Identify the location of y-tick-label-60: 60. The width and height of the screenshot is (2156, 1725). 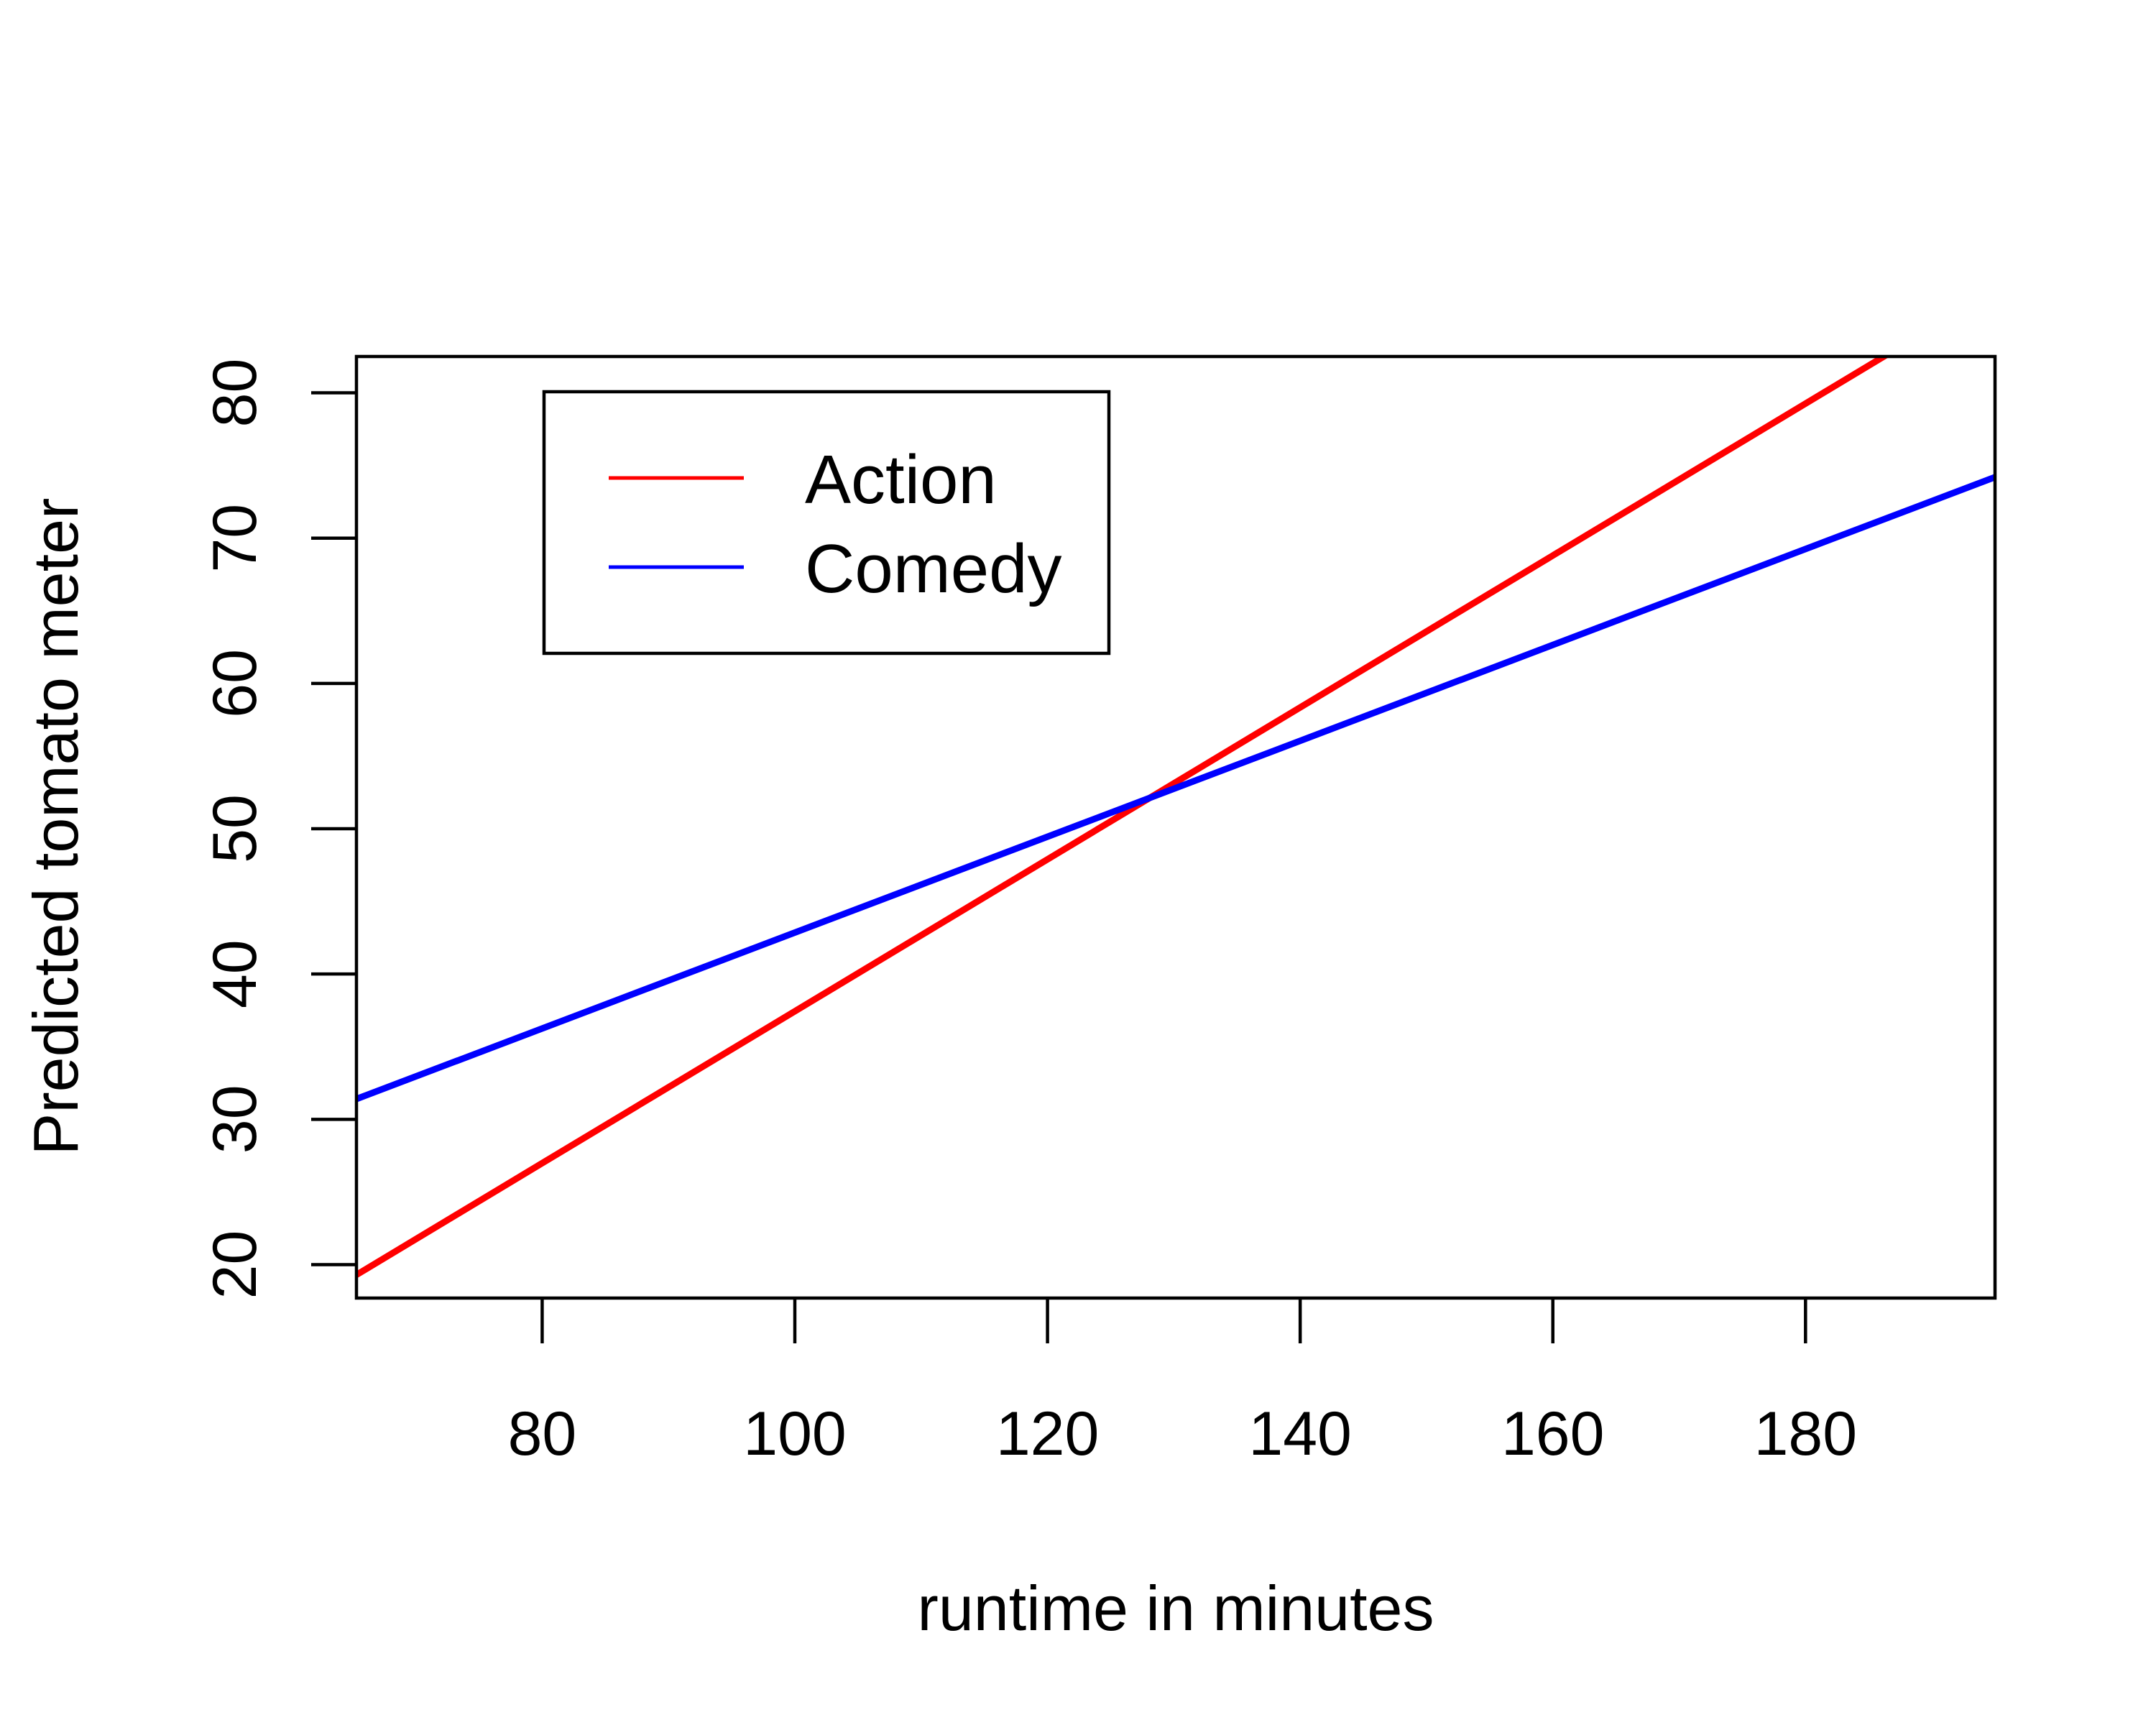
(235, 683).